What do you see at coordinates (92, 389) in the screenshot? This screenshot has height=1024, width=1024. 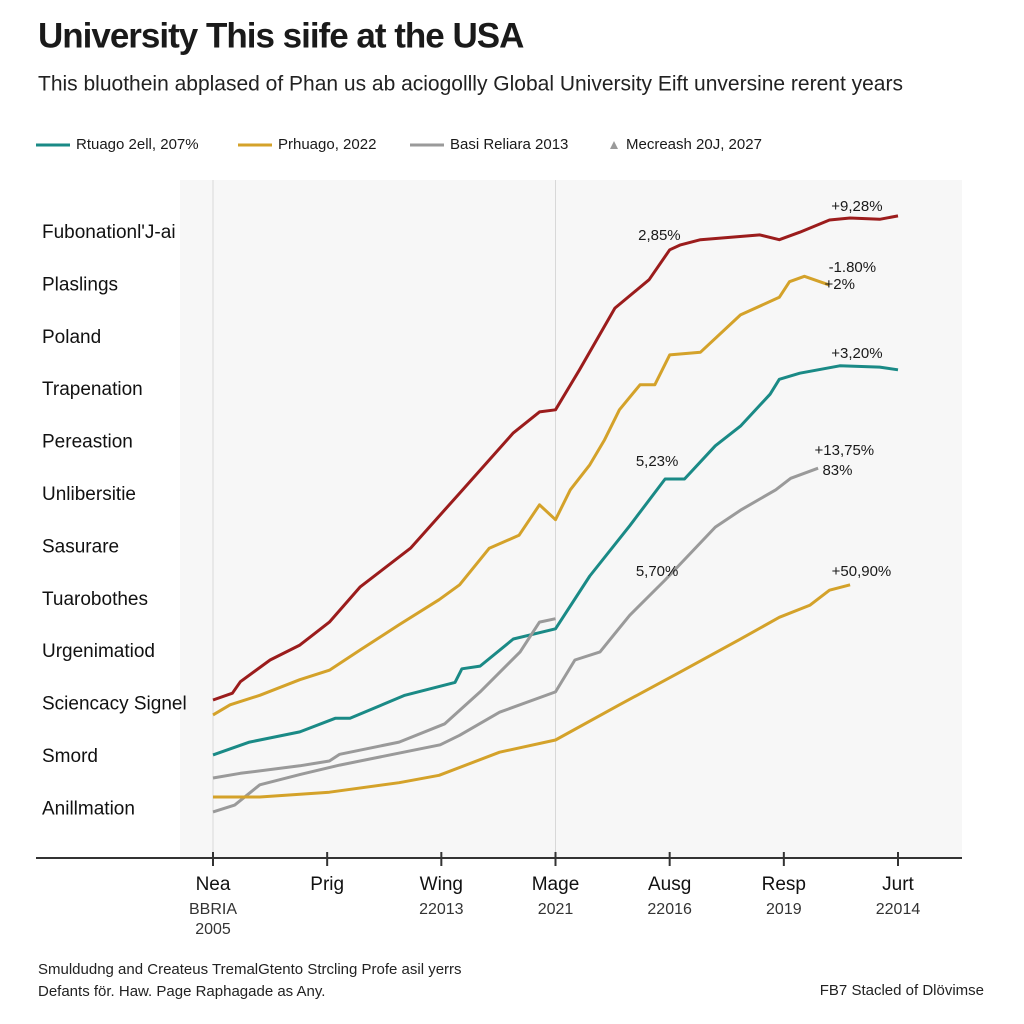 I see `row-label: Trapenation` at bounding box center [92, 389].